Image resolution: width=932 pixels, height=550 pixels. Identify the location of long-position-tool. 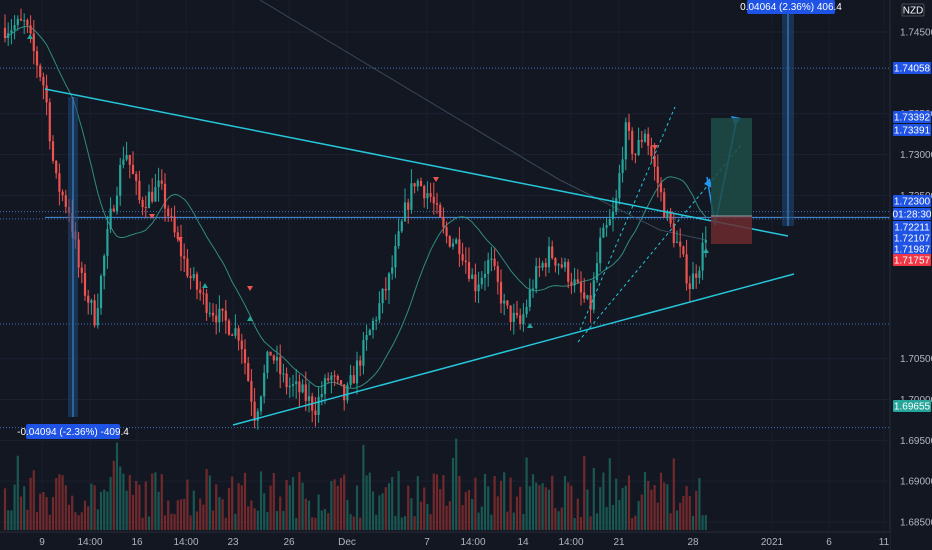
(731, 181).